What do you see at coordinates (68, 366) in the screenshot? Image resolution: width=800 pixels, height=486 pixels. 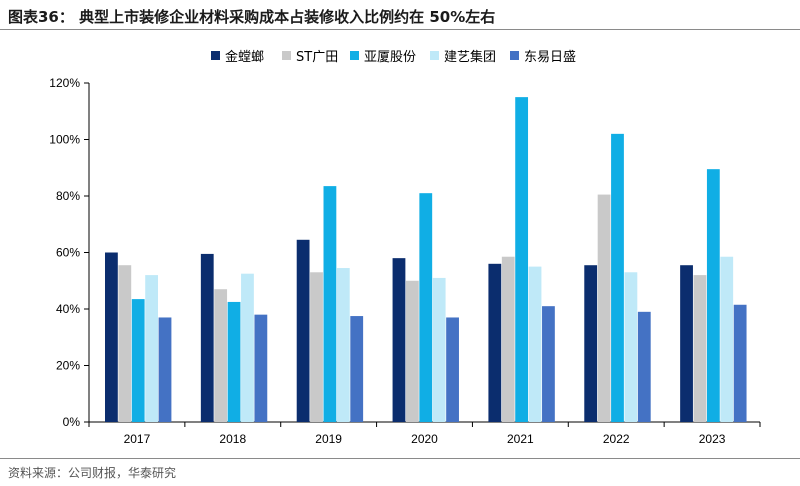 I see `y-tick-label: 20%` at bounding box center [68, 366].